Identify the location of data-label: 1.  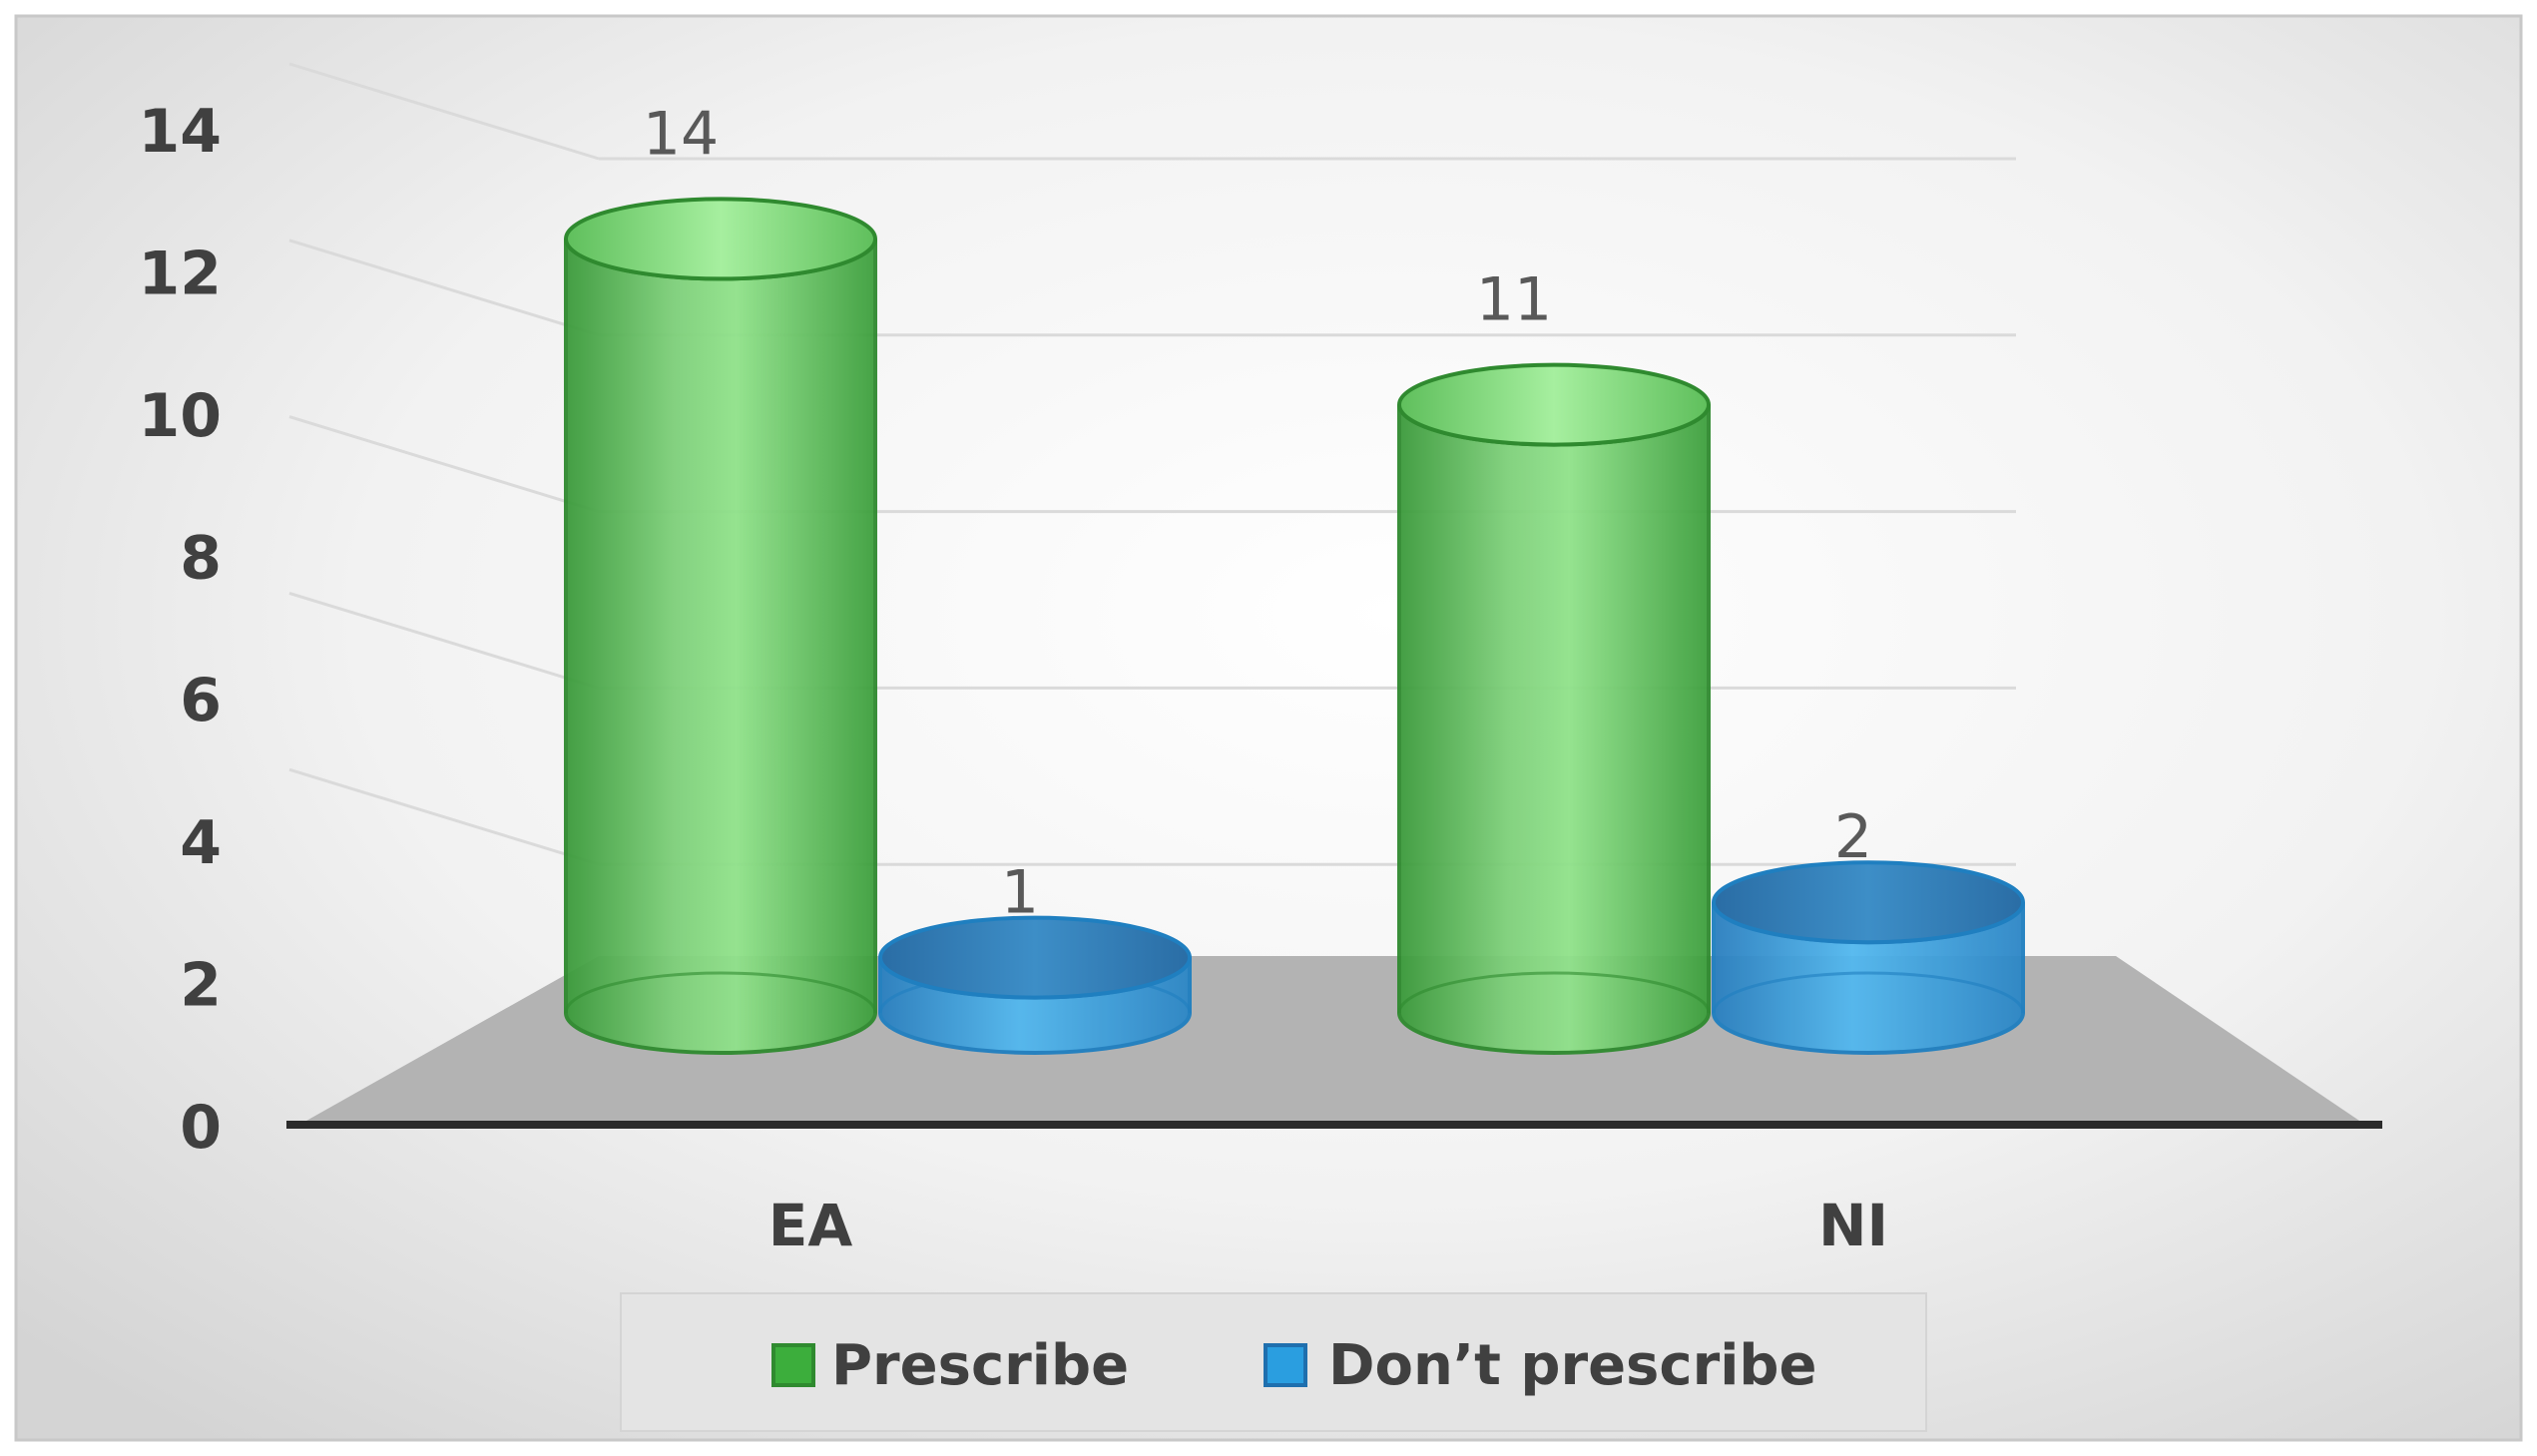
(1020, 893).